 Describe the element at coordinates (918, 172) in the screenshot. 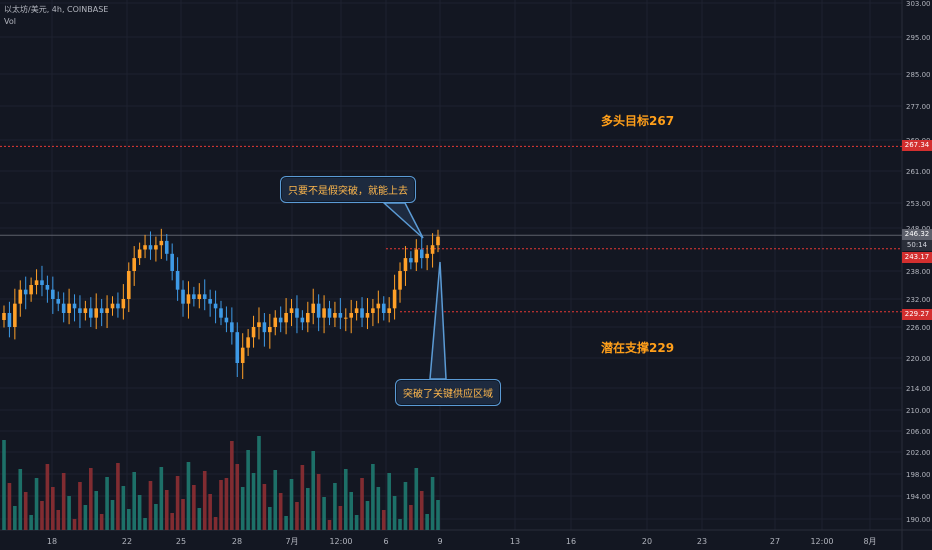

I see `price-tick-label: 261.00` at that location.